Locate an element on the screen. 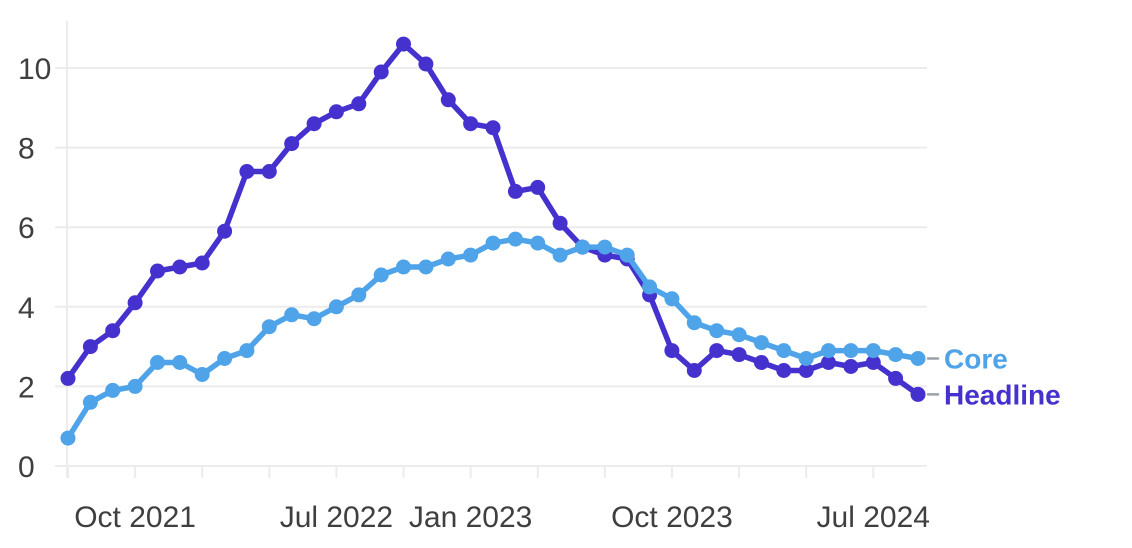 The height and width of the screenshot is (548, 1132). legend: Core Headline is located at coordinates (993, 377).